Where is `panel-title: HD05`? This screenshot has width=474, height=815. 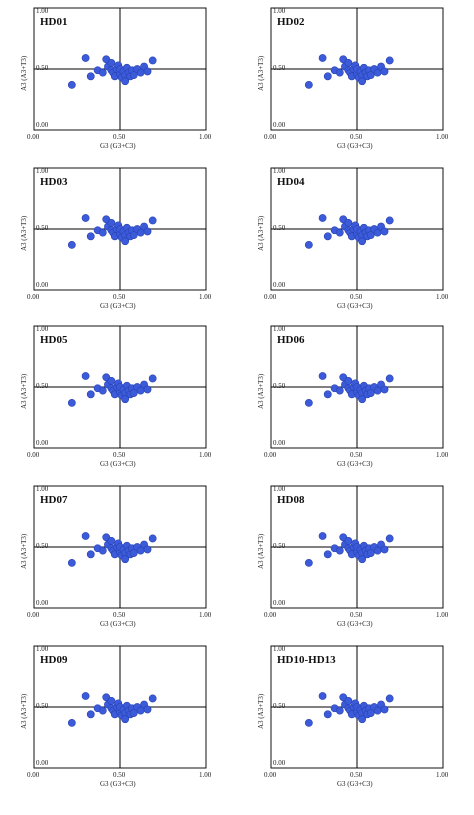 panel-title: HD05 is located at coordinates (54, 340).